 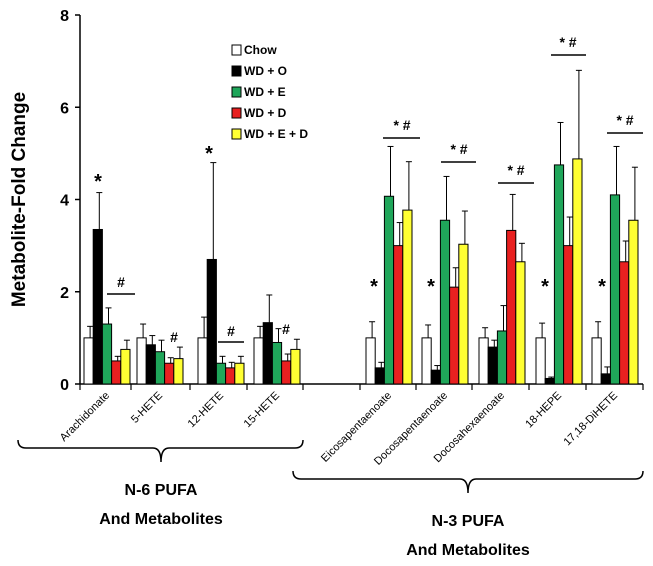 What do you see at coordinates (276, 134) in the screenshot?
I see `legend-label: WD + E + D` at bounding box center [276, 134].